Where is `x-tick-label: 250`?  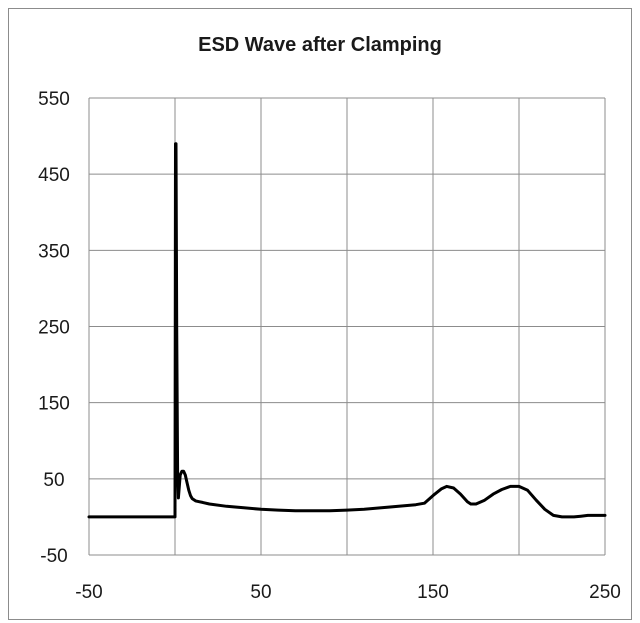
x-tick-label: 250 is located at coordinates (605, 592).